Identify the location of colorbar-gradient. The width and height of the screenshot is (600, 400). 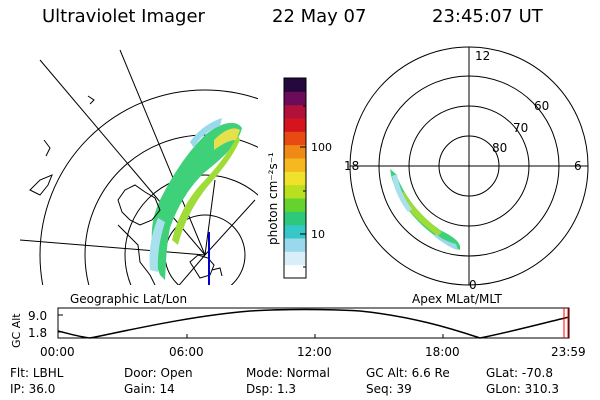
(295, 178).